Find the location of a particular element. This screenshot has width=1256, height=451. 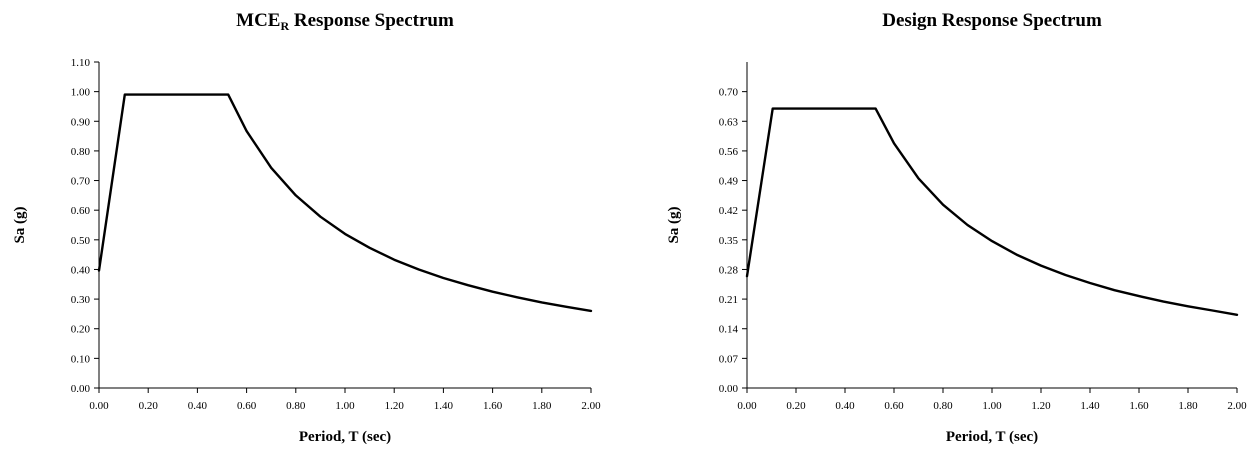

chart-title: Design Response Spectrum is located at coordinates (992, 20).